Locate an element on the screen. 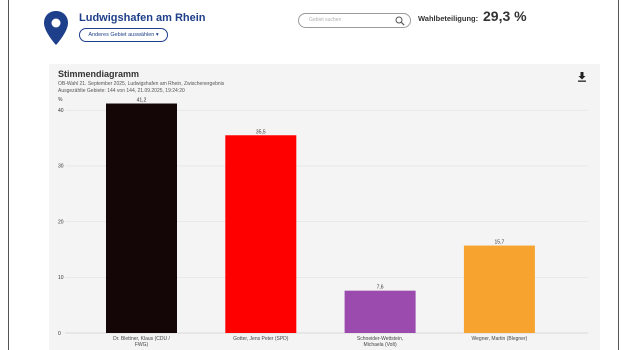 The height and width of the screenshot is (350, 627). turnout-value: 29,3 % is located at coordinates (505, 16).